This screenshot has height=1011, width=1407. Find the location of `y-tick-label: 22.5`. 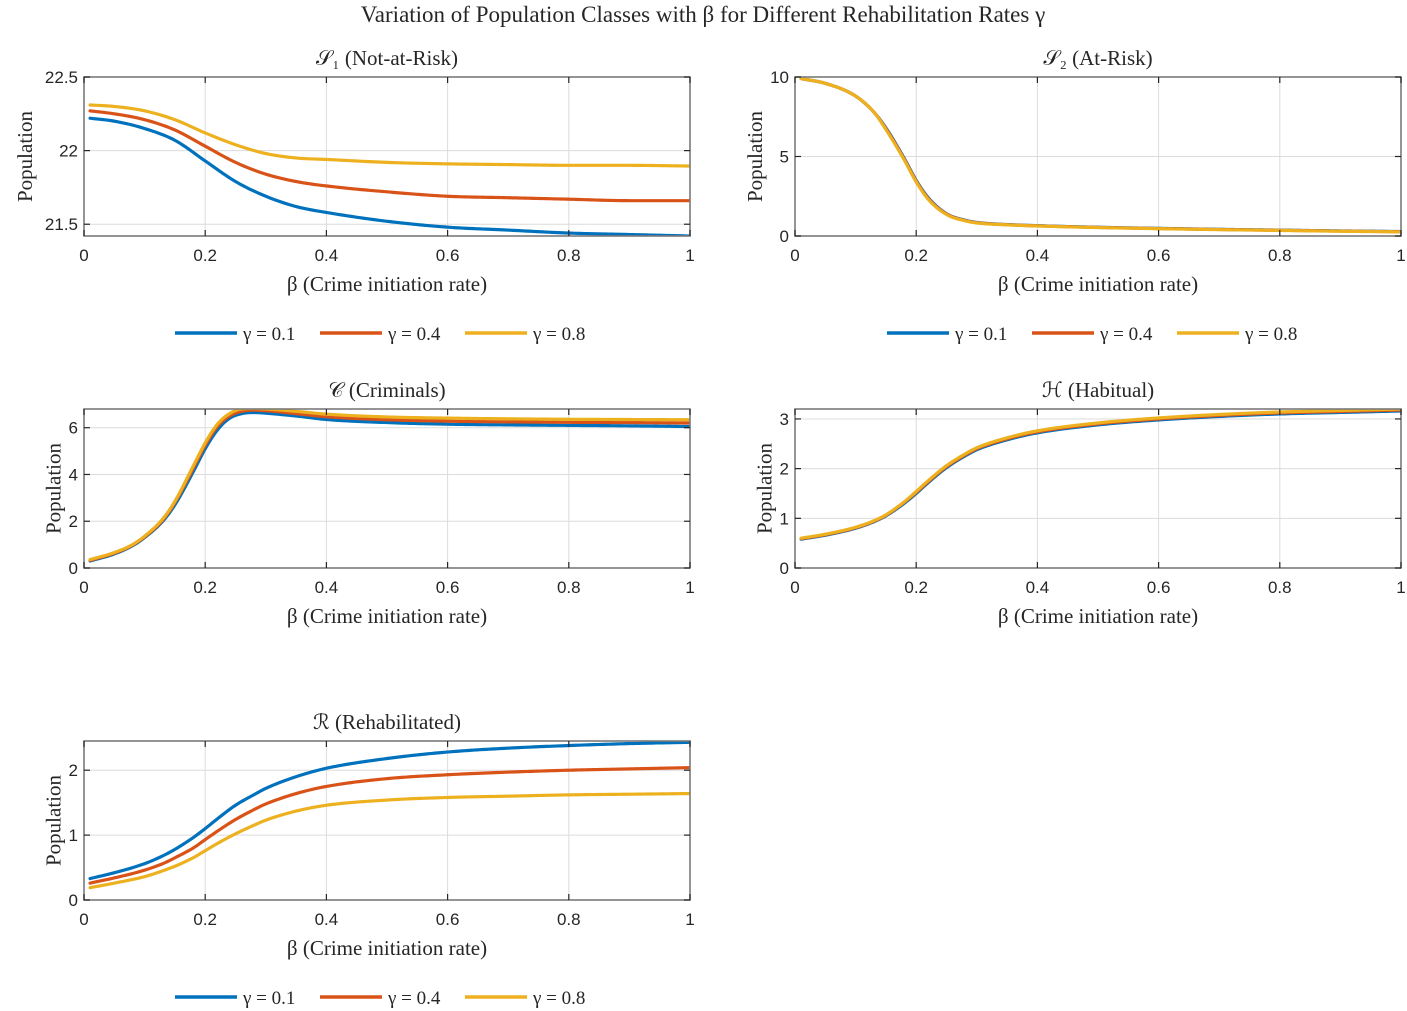

y-tick-label: 22.5 is located at coordinates (61, 77).